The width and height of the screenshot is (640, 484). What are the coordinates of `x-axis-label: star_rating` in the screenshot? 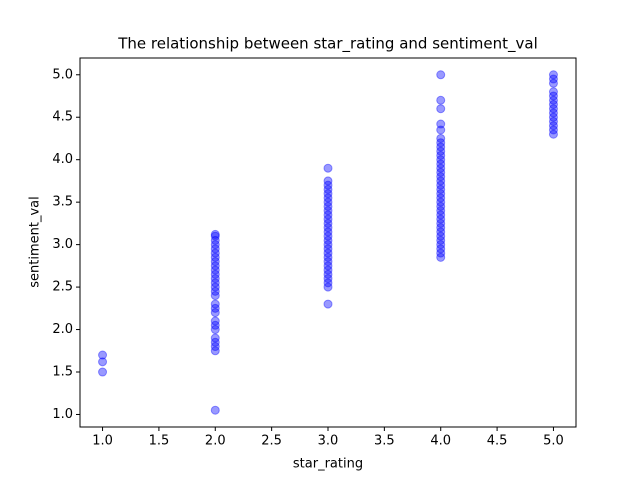 It's located at (328, 464).